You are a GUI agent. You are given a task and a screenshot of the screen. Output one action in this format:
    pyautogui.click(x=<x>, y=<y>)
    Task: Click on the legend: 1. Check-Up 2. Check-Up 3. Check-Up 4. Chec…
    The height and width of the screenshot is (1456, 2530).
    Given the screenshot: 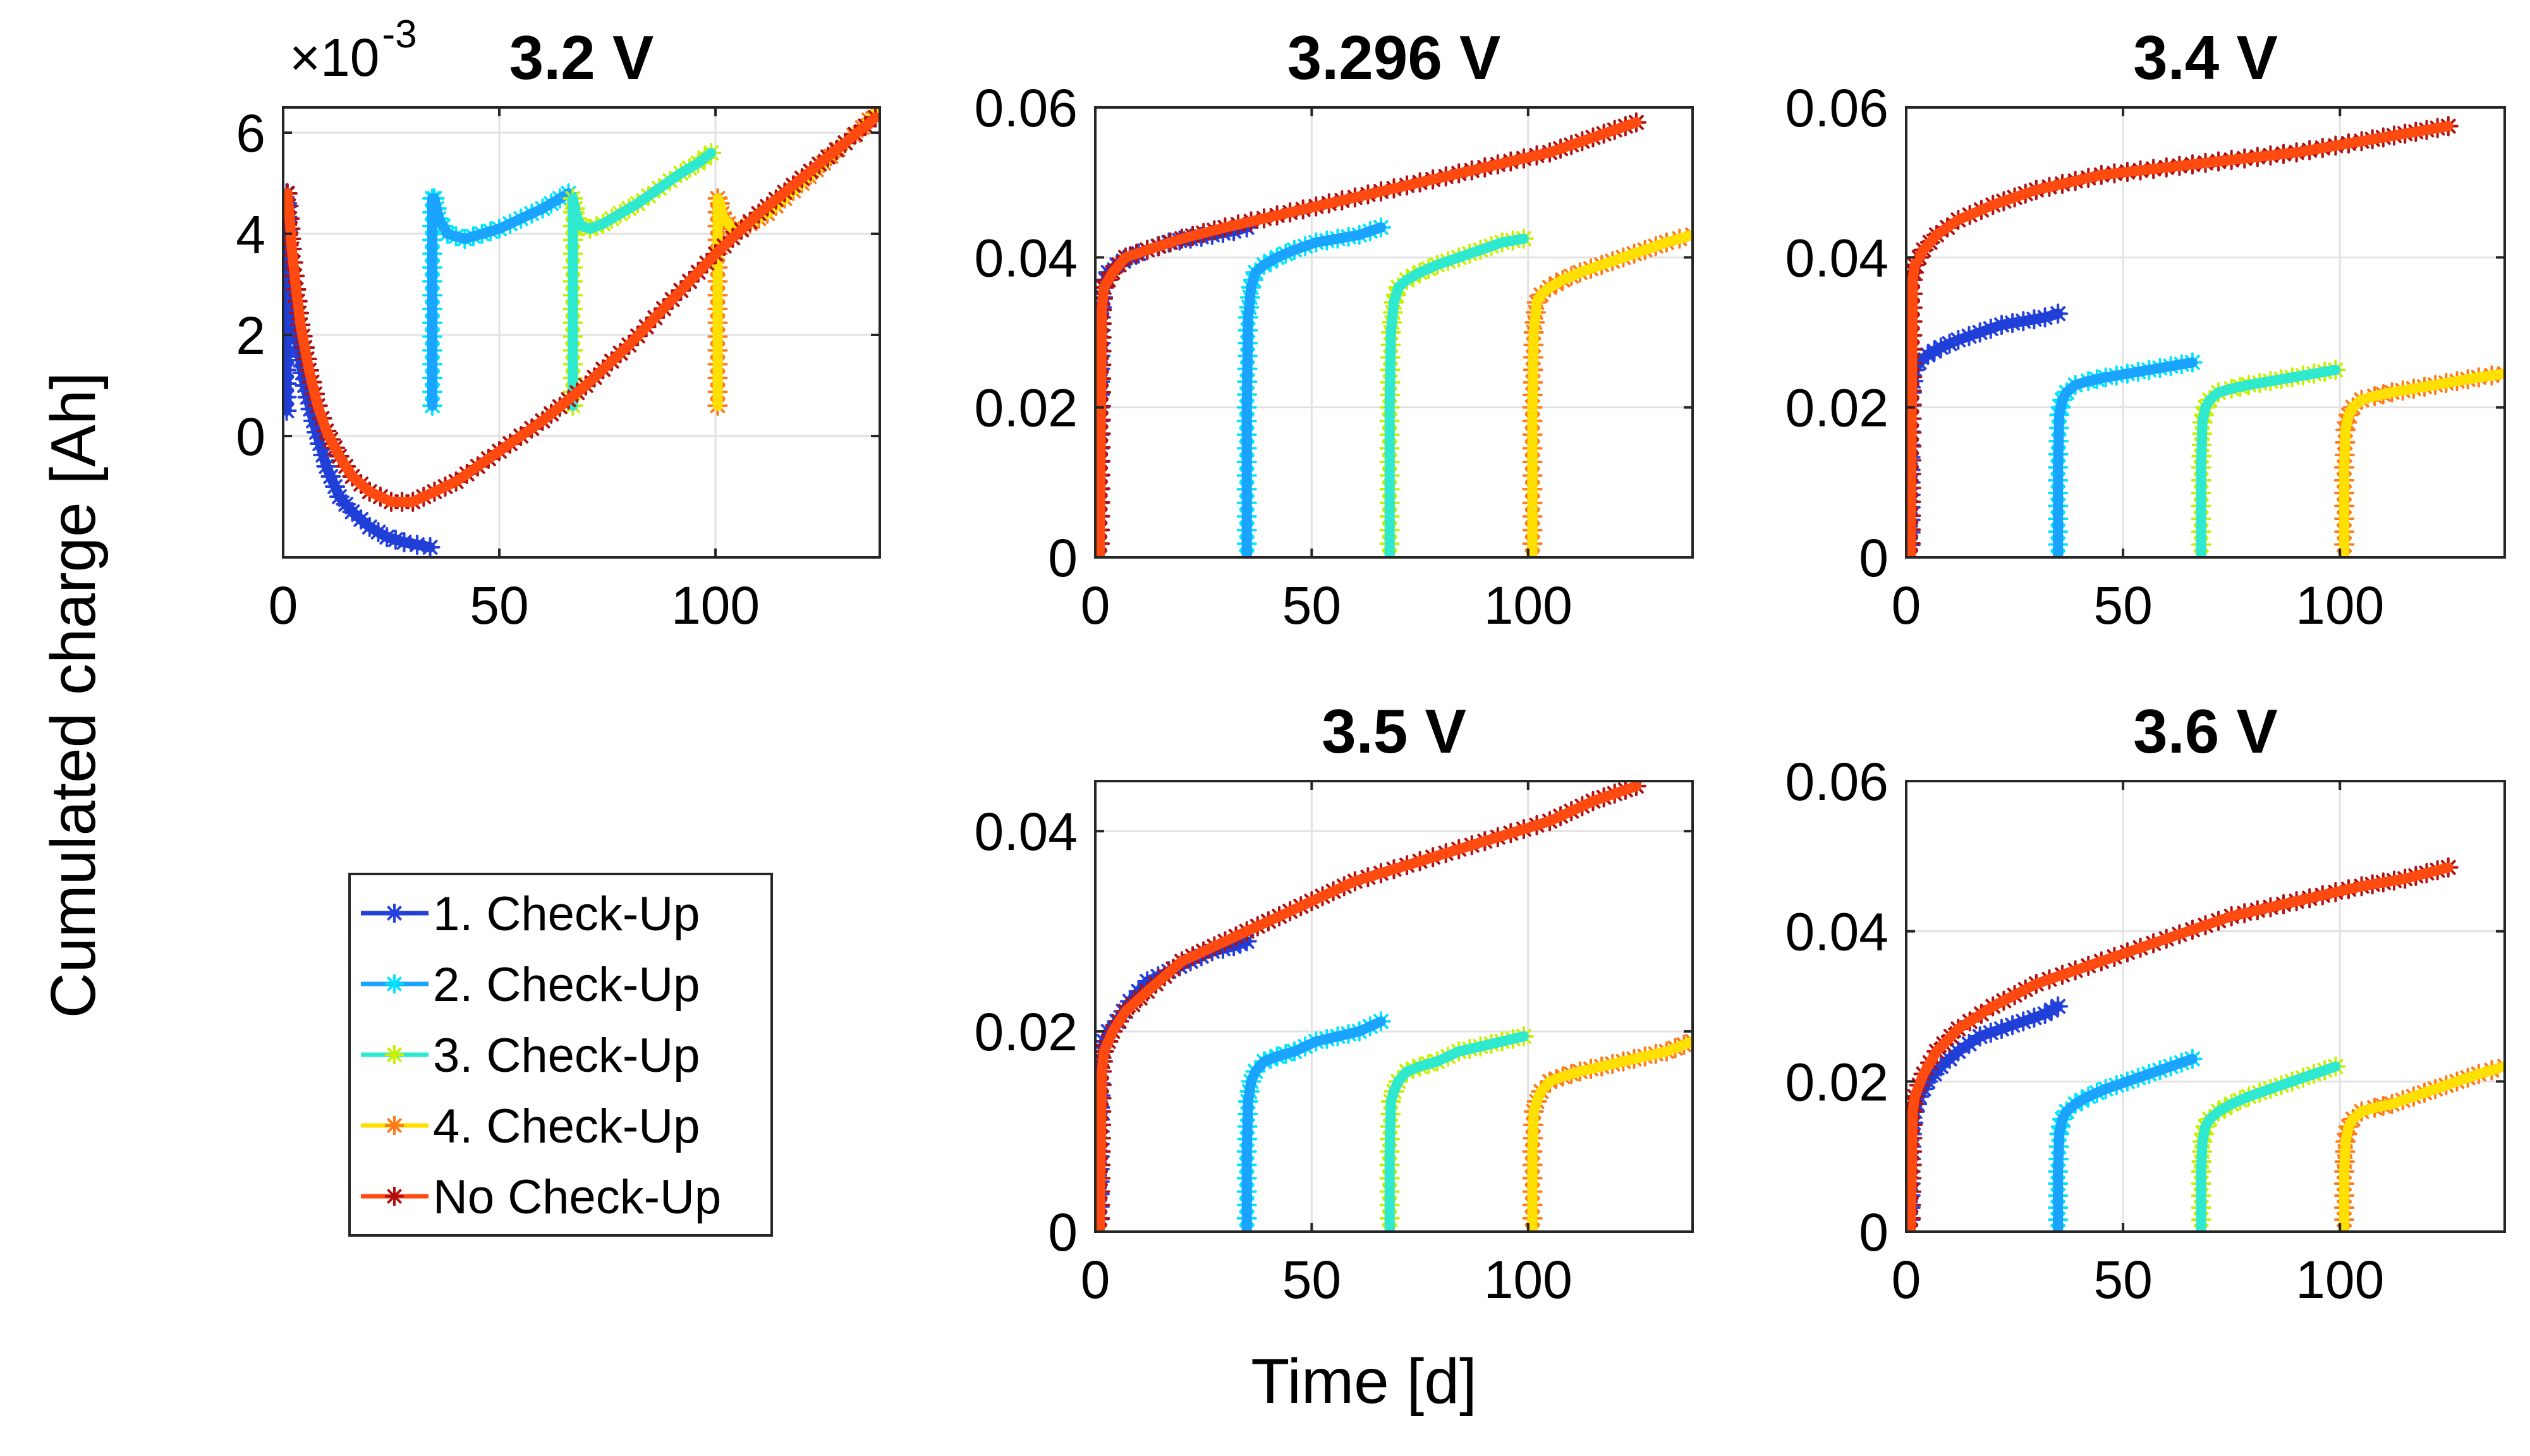 What is the action you would take?
    pyautogui.click(x=560, y=1055)
    